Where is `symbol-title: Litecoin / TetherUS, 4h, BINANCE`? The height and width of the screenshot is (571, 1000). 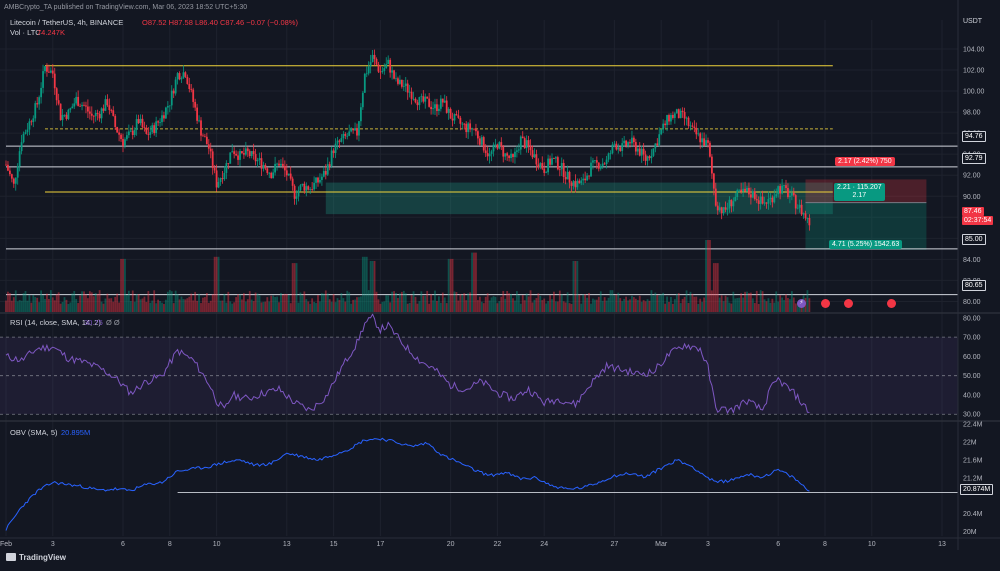 symbol-title: Litecoin / TetherUS, 4h, BINANCE is located at coordinates (67, 22).